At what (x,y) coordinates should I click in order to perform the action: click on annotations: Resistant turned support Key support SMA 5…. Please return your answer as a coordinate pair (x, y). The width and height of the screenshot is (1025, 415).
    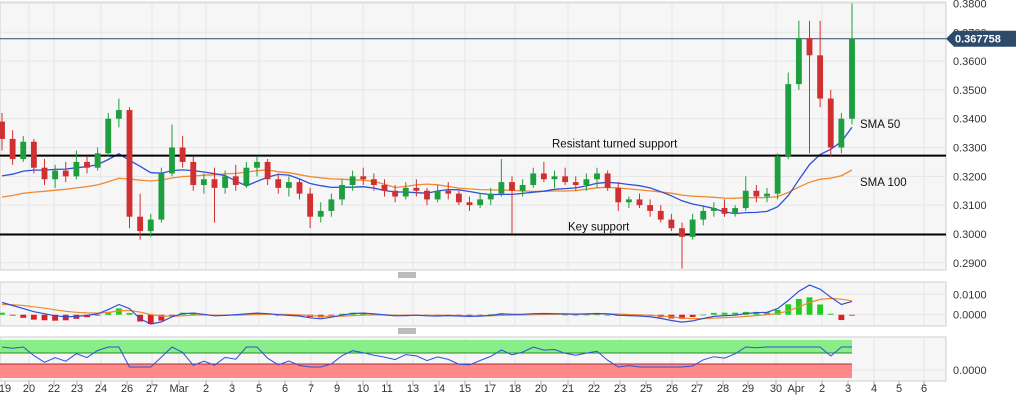
    Looking at the image, I should click on (729, 176).